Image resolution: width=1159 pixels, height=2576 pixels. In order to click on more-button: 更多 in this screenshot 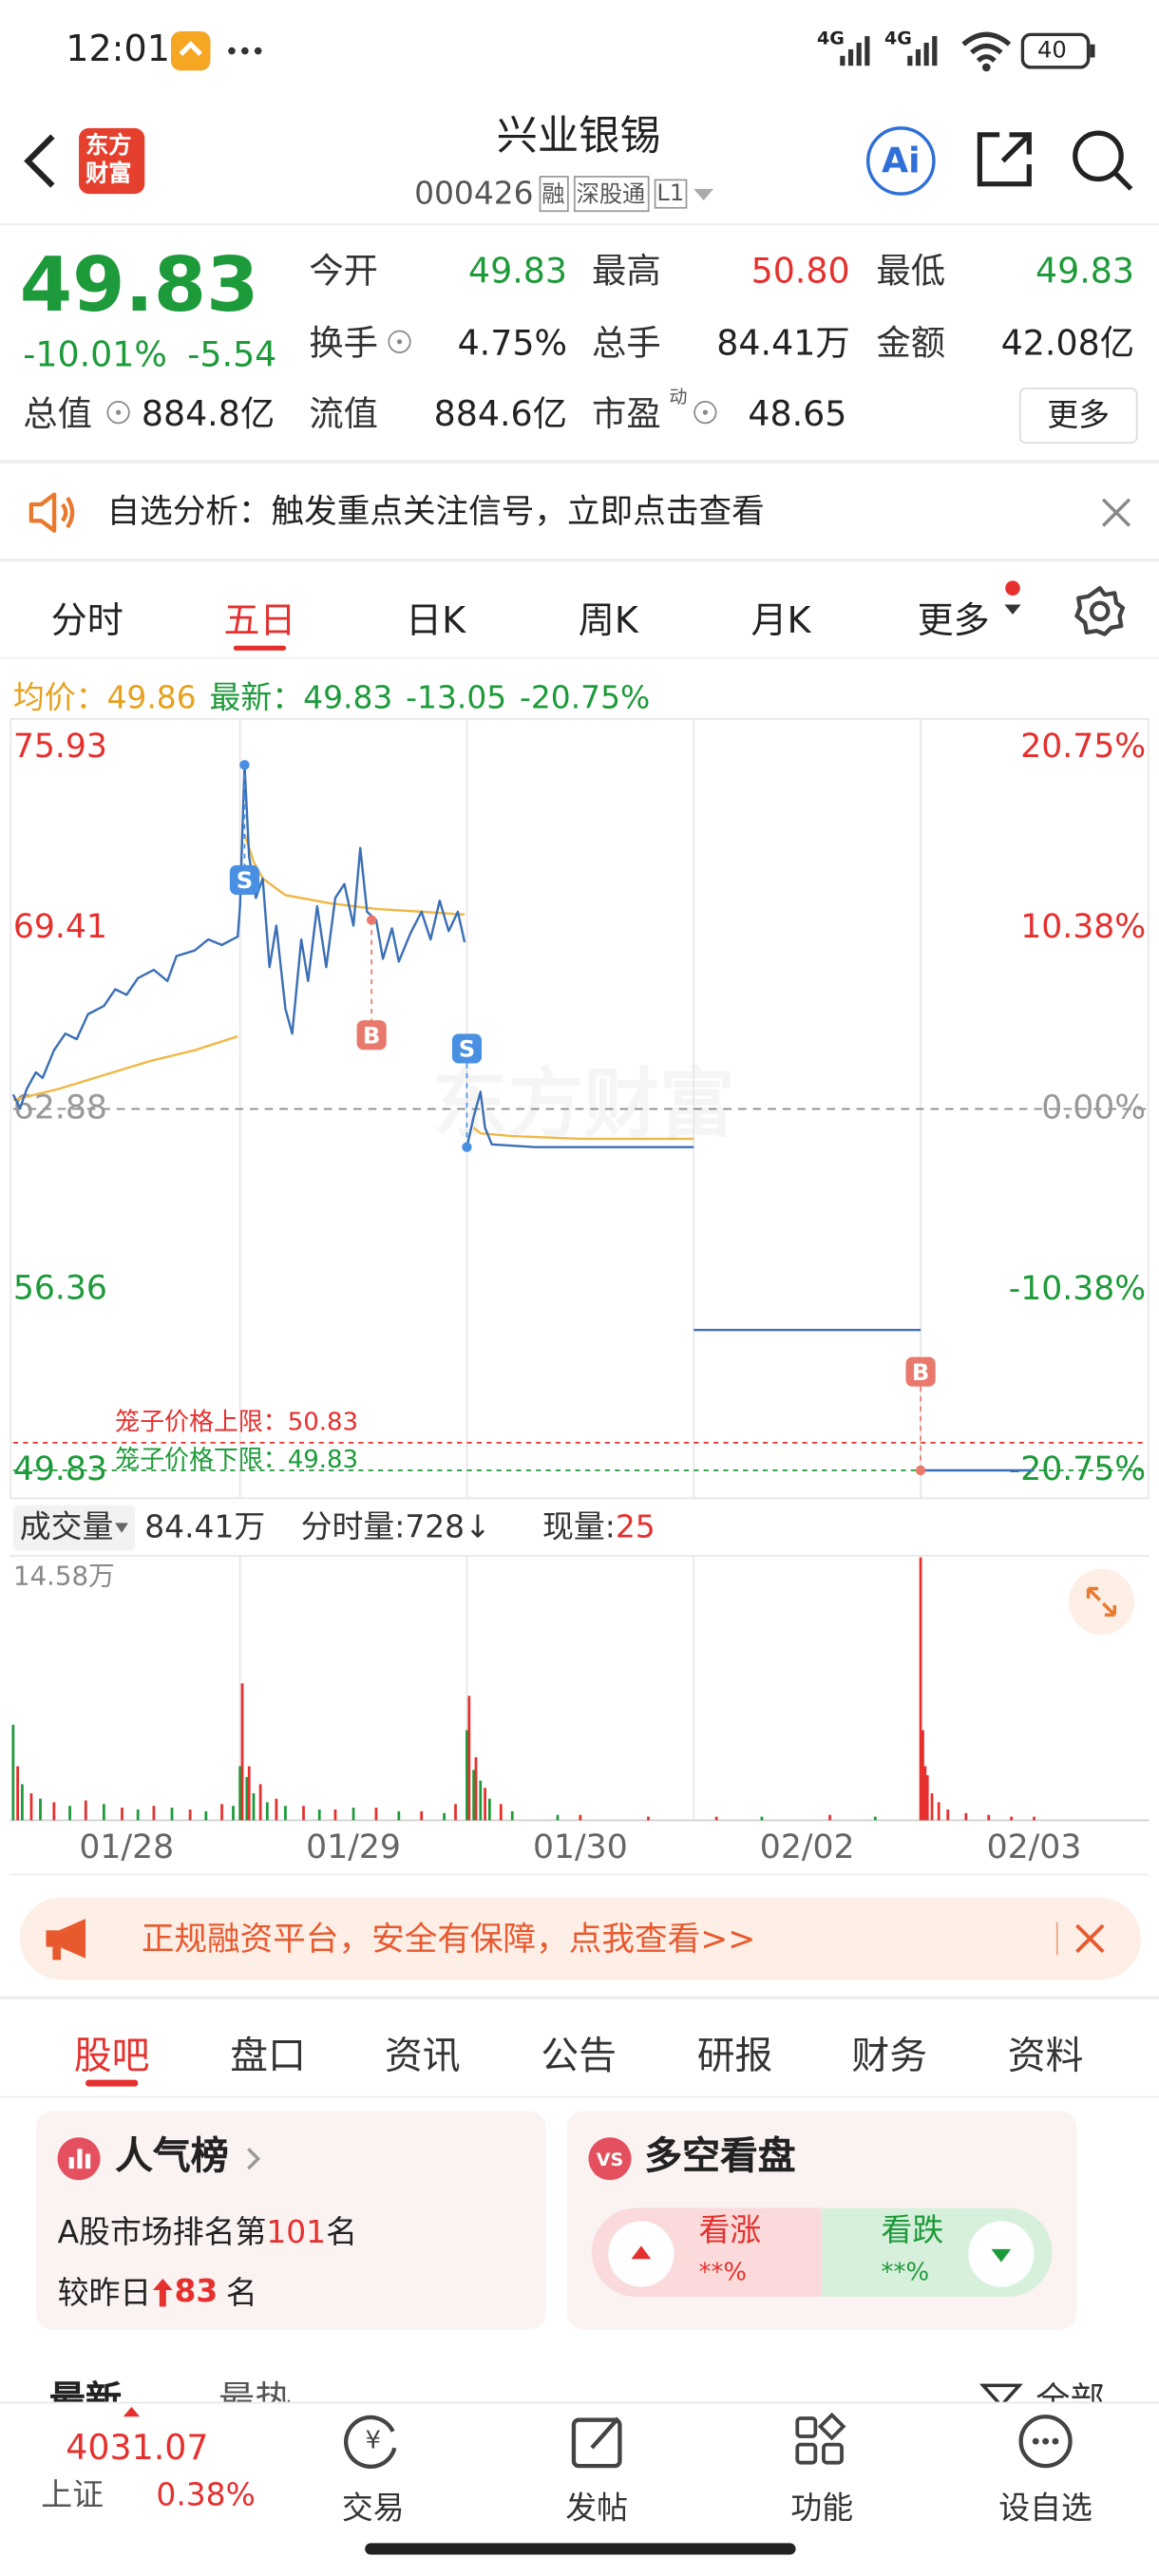, I will do `click(1078, 416)`.